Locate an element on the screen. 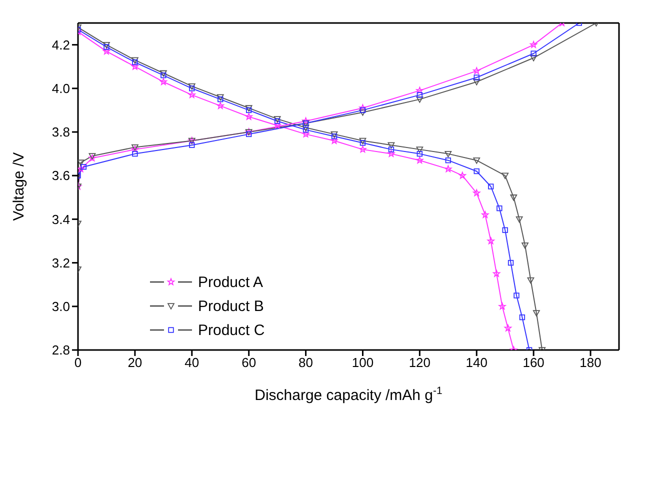 This screenshot has height=498, width=653. y-axis-title: Voltage /V is located at coordinates (19, 186).